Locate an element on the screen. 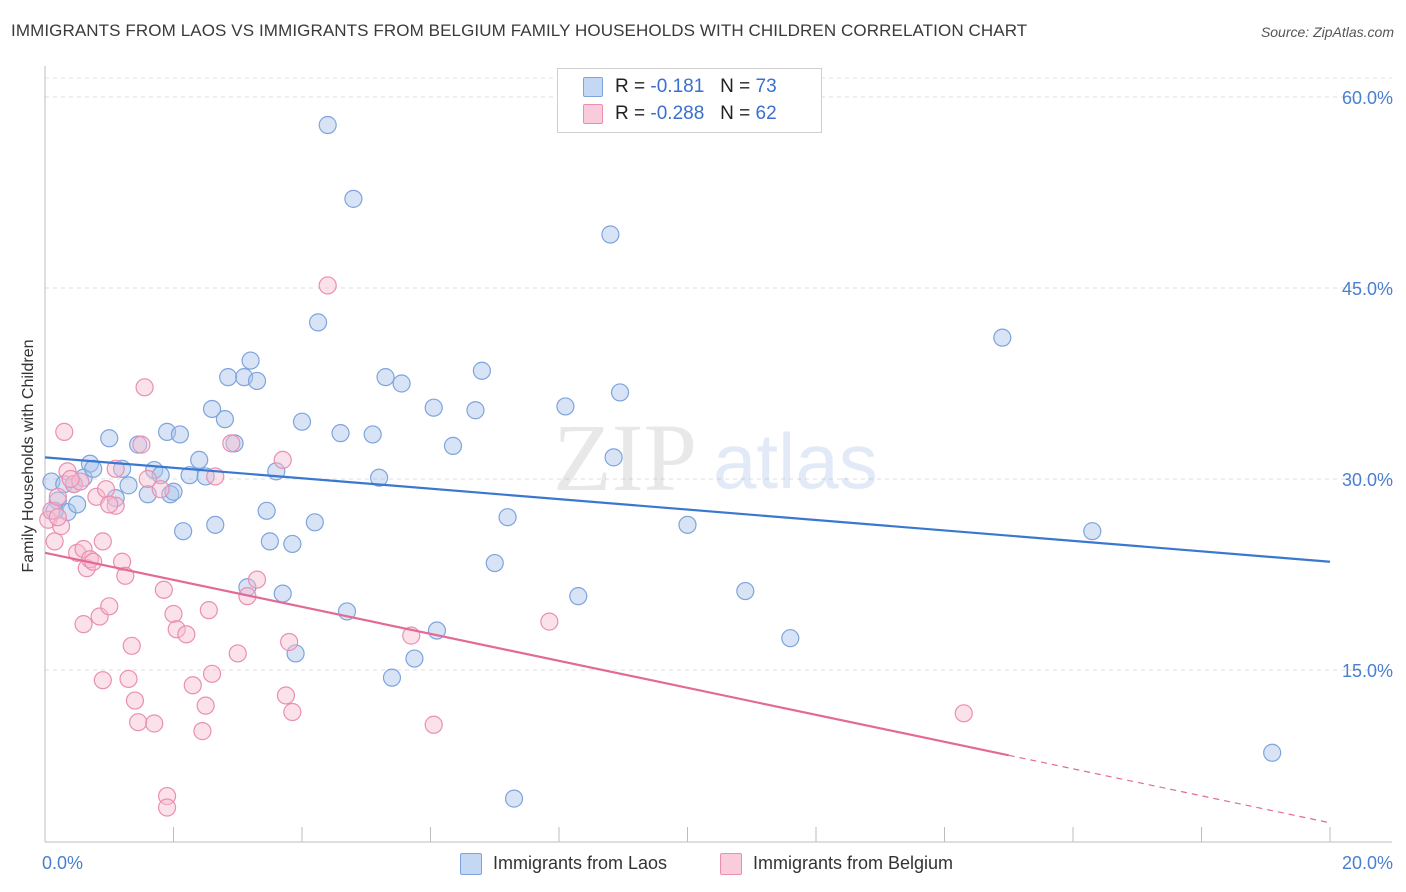 This screenshot has height=892, width=1406. watermark-zip: ZIP is located at coordinates (625, 457).